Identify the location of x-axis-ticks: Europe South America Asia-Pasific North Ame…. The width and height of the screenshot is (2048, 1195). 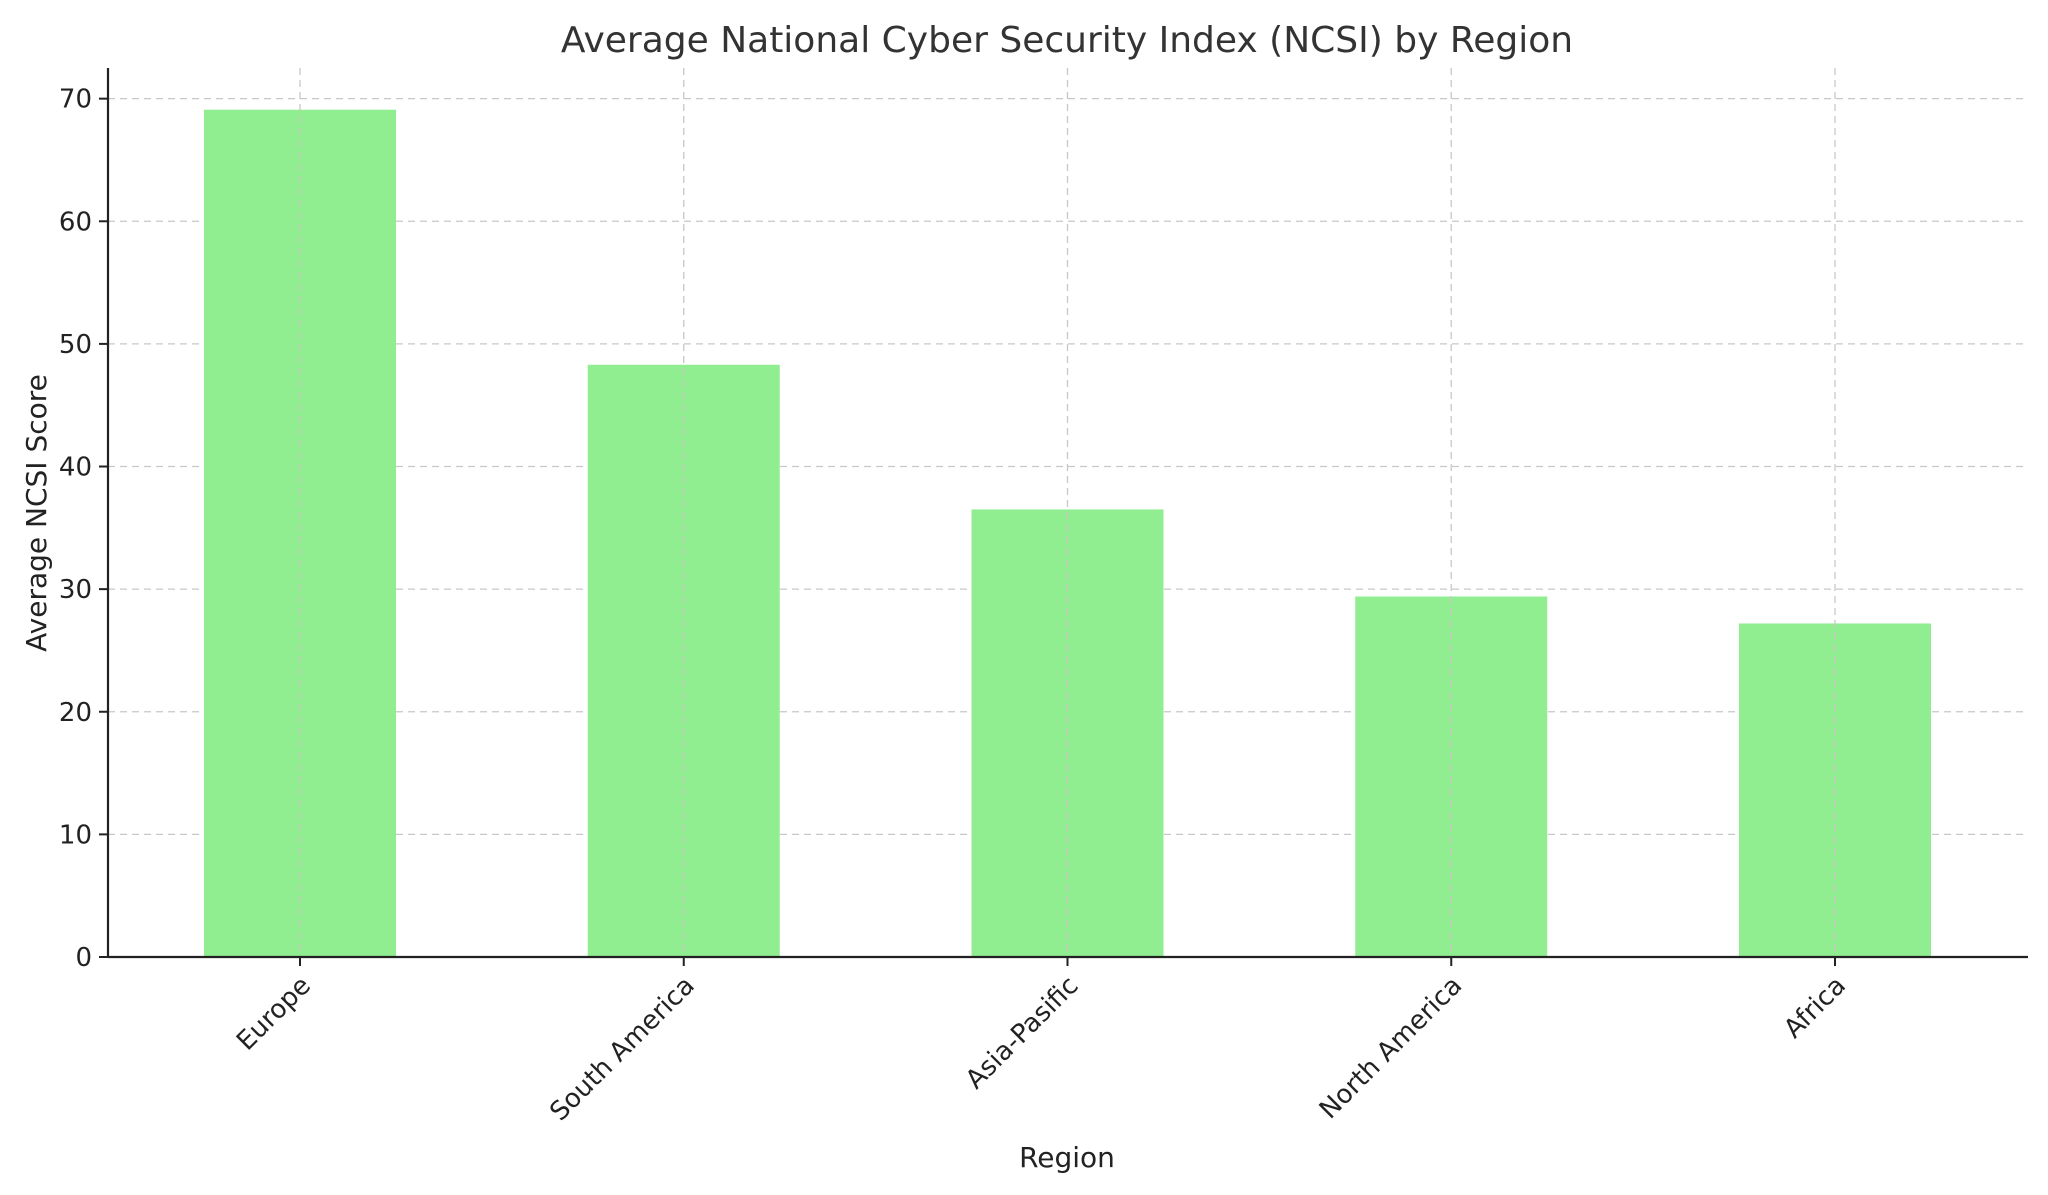
(1041, 1042).